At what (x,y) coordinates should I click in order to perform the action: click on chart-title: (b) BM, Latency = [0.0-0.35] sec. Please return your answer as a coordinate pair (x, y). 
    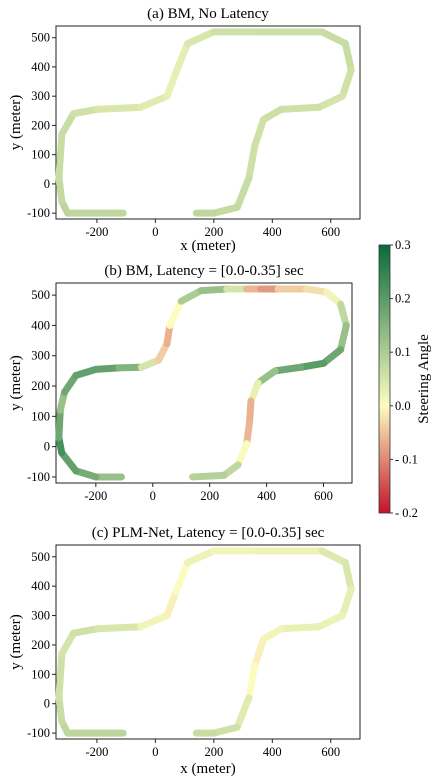
    Looking at the image, I should click on (204, 271).